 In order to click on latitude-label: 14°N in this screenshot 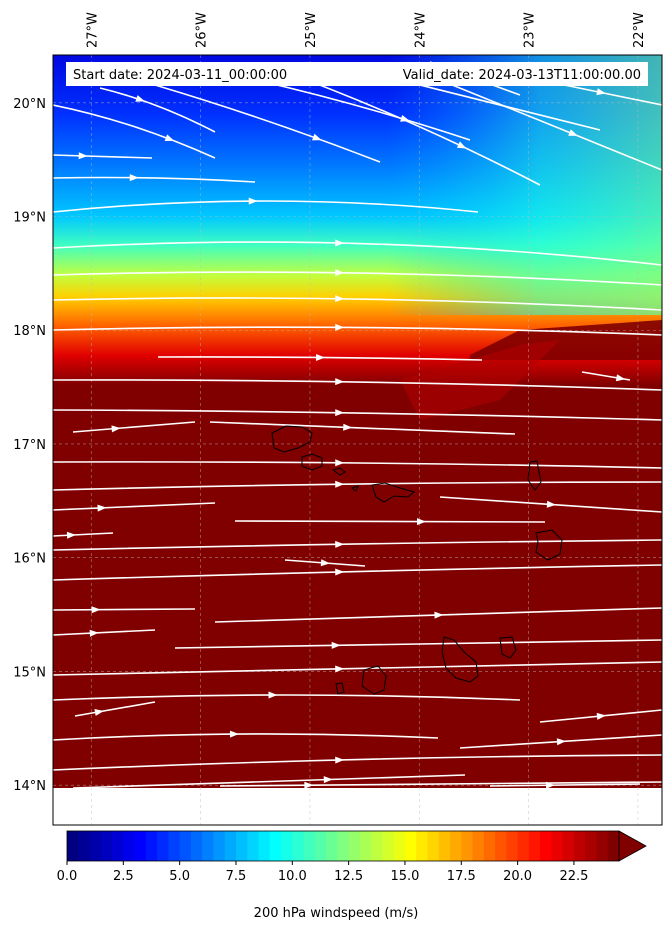, I will do `click(29, 786)`.